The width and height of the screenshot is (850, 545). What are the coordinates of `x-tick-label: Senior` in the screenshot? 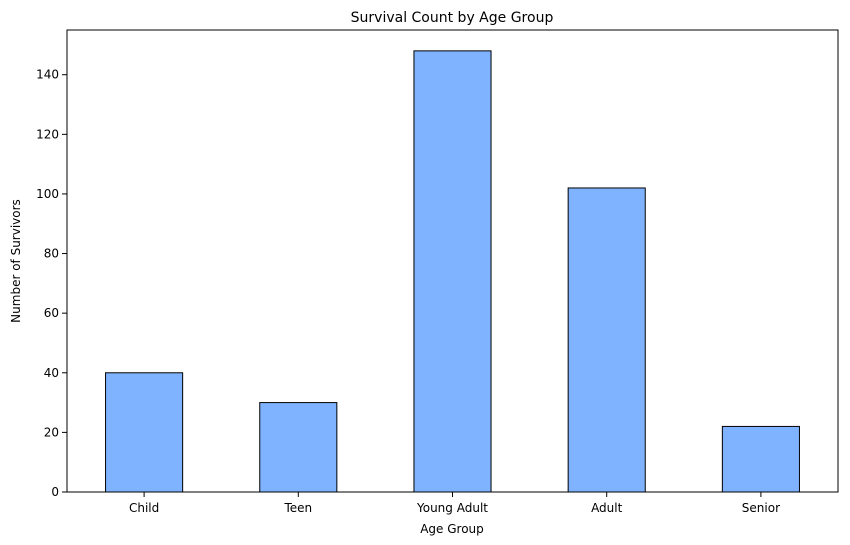 It's located at (761, 508).